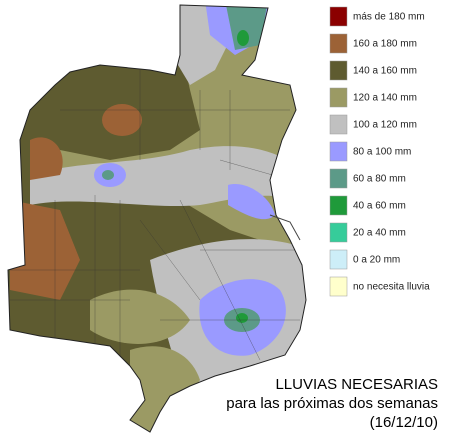  Describe the element at coordinates (385, 44) in the screenshot. I see `legend-label: 160 a 180 mm` at that location.